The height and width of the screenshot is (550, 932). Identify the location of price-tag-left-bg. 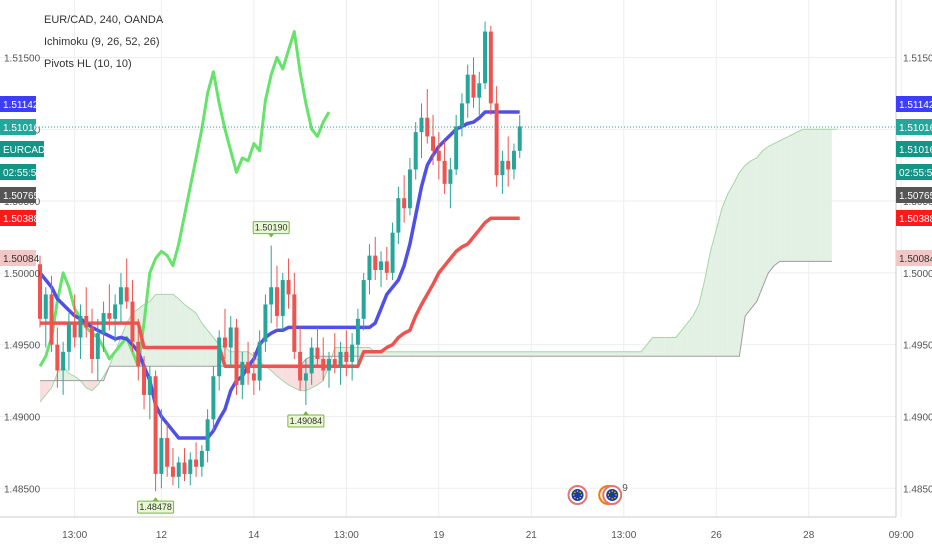
(18, 127).